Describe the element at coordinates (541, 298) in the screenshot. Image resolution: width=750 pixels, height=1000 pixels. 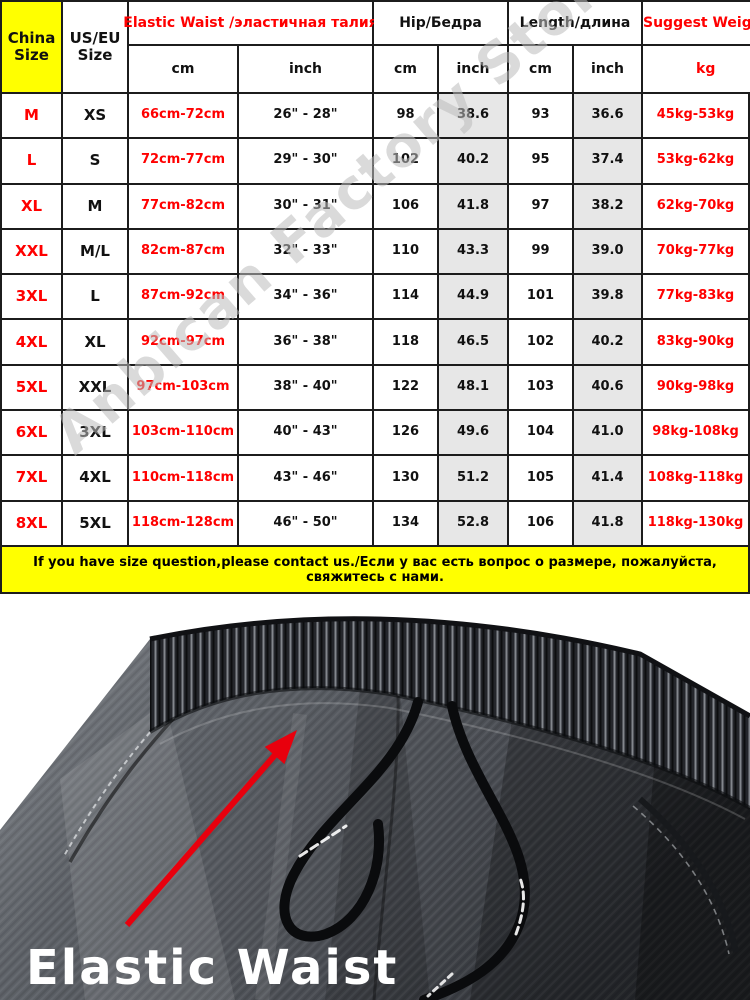
I see `cell-len_cm: 101` at that location.